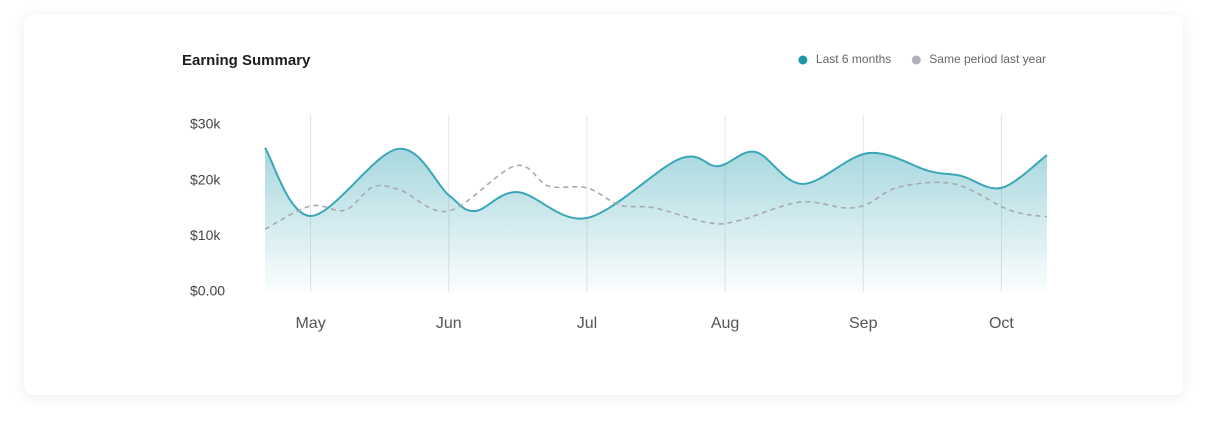 The width and height of the screenshot is (1207, 428). I want to click on x-tick-label: May, so click(310, 323).